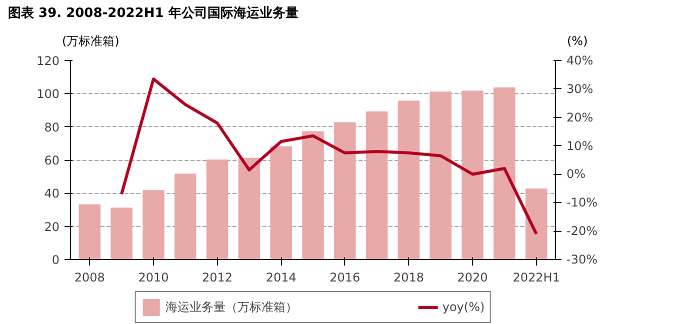 The image size is (682, 324). Describe the element at coordinates (89, 277) in the screenshot. I see `x-tick-label: 2008` at that location.